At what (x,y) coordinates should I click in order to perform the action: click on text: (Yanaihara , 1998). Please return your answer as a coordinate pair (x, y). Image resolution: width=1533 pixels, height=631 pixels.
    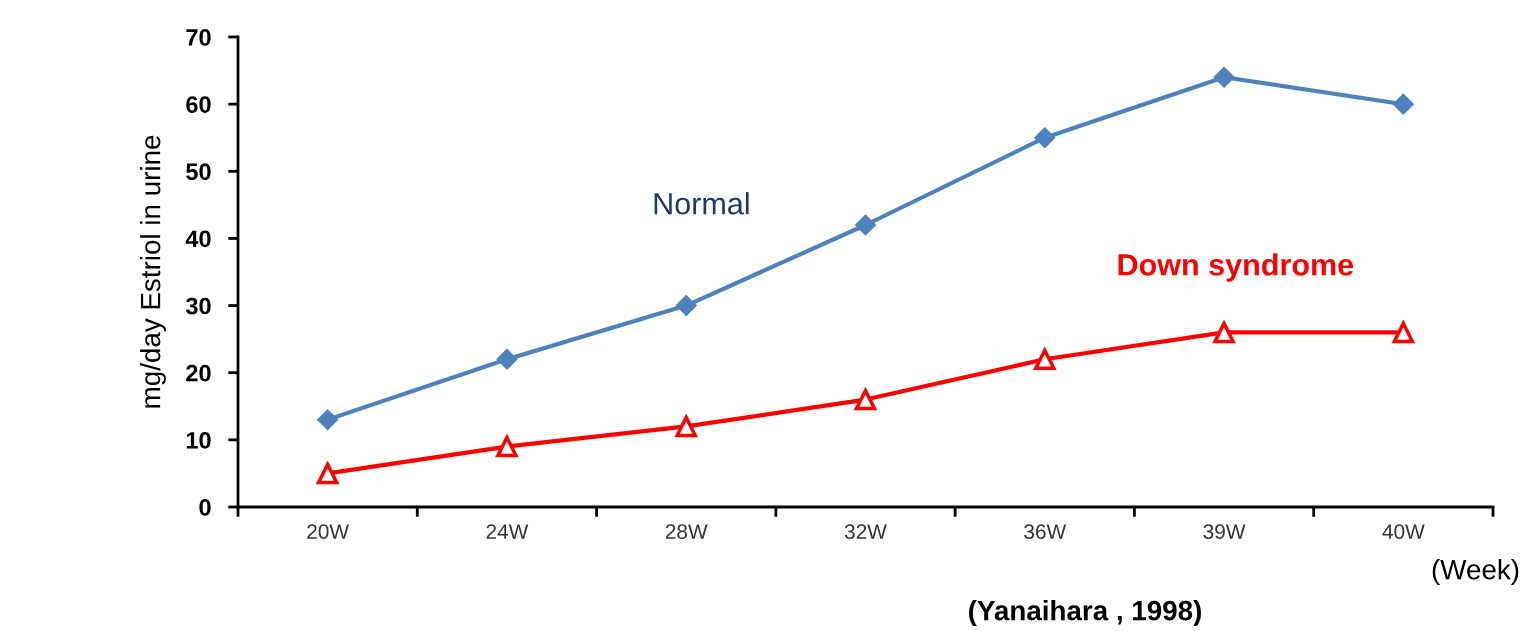
    Looking at the image, I should click on (1085, 613).